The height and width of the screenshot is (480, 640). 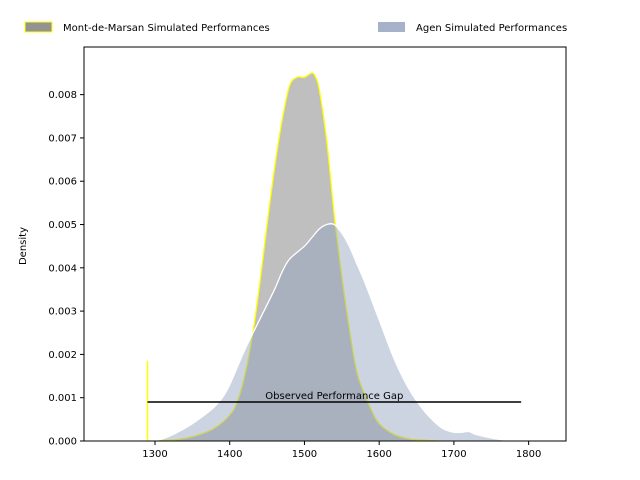 I want to click on y-tick-label: 0.001, so click(x=62, y=398).